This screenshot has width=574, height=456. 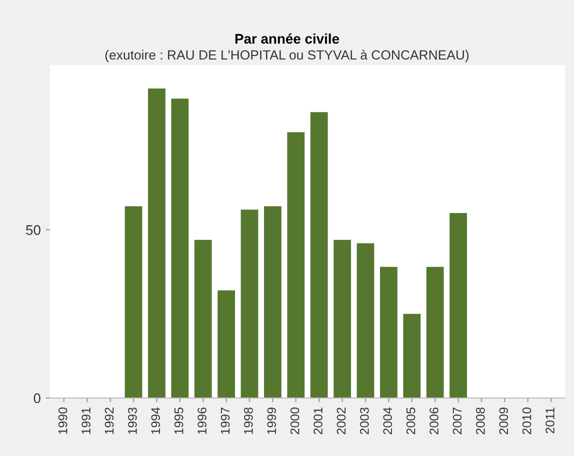 I want to click on y-tick-label: 50, so click(x=33, y=230).